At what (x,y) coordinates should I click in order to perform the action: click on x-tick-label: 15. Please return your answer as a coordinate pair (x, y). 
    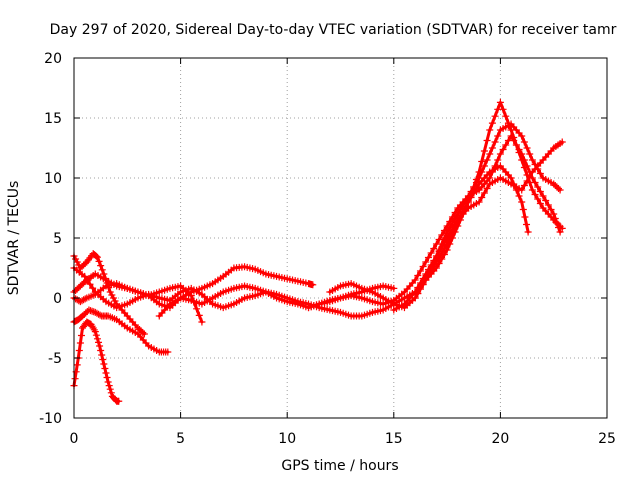
    Looking at the image, I should click on (394, 439).